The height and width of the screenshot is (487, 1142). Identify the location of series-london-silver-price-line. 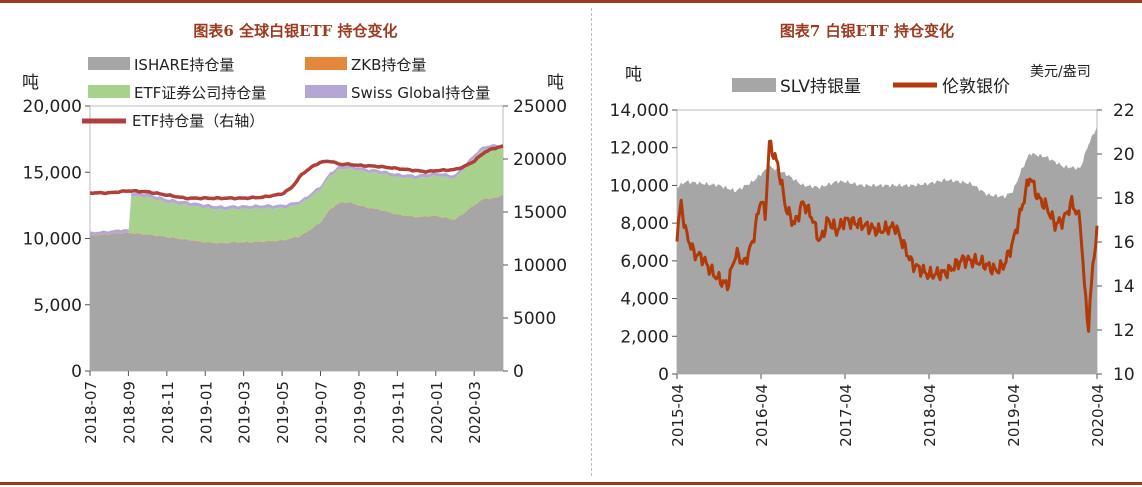
(887, 236).